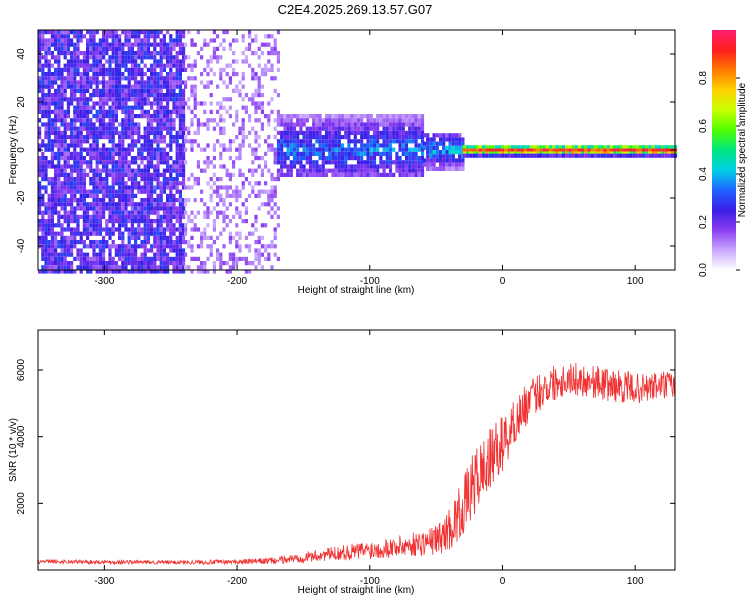 Image resolution: width=750 pixels, height=600 pixels. What do you see at coordinates (647, 150) in the screenshot?
I see `spectrogram-carrier-cell` at bounding box center [647, 150].